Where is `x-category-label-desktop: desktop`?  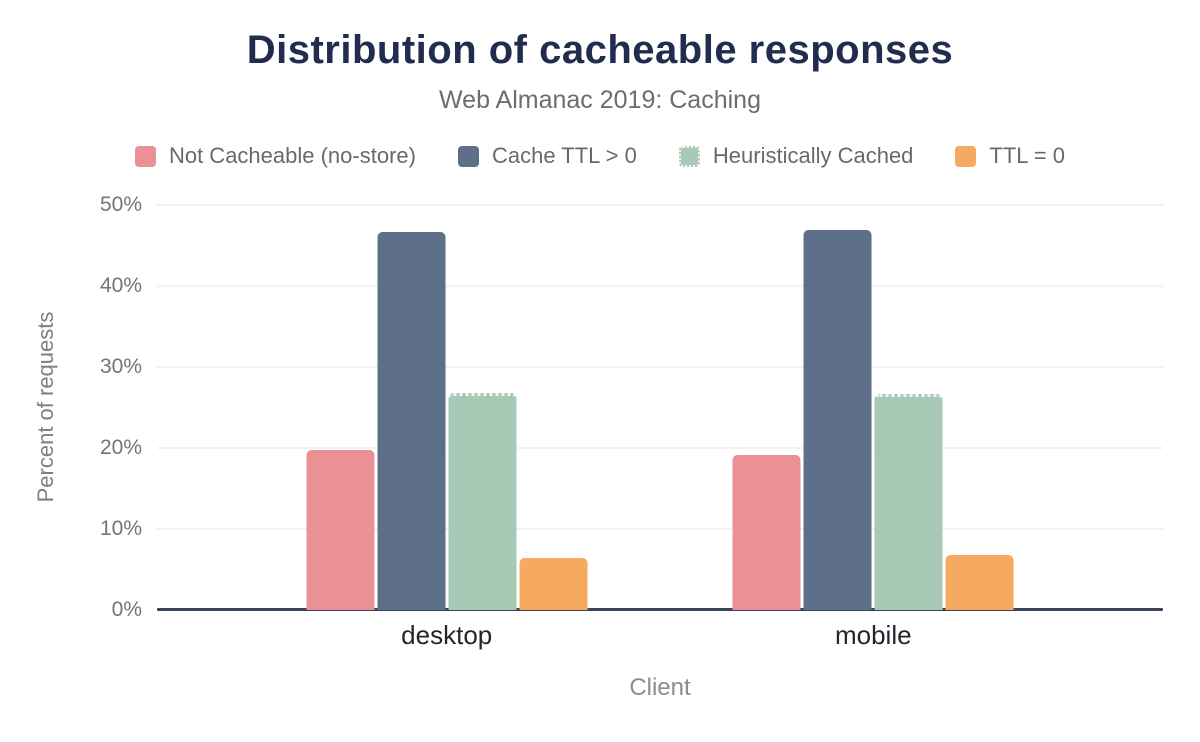
x-category-label-desktop: desktop is located at coordinates (447, 635).